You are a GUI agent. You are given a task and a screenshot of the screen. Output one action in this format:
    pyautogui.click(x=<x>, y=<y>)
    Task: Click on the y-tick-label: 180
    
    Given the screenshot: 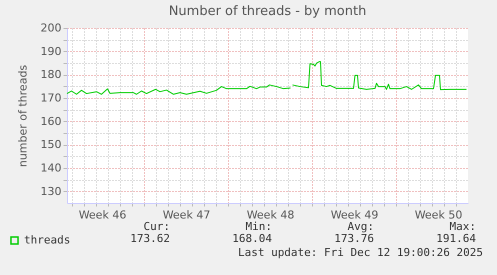 What is the action you would take?
    pyautogui.click(x=51, y=75)
    